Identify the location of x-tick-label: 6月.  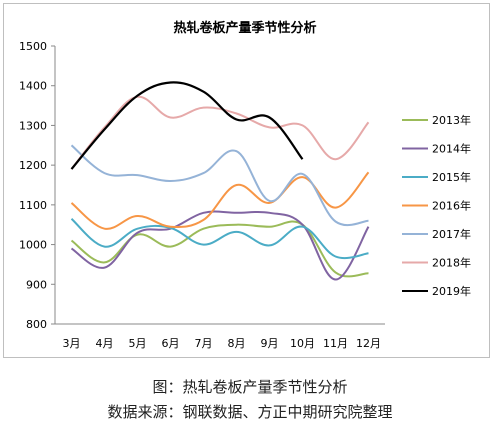
(171, 343).